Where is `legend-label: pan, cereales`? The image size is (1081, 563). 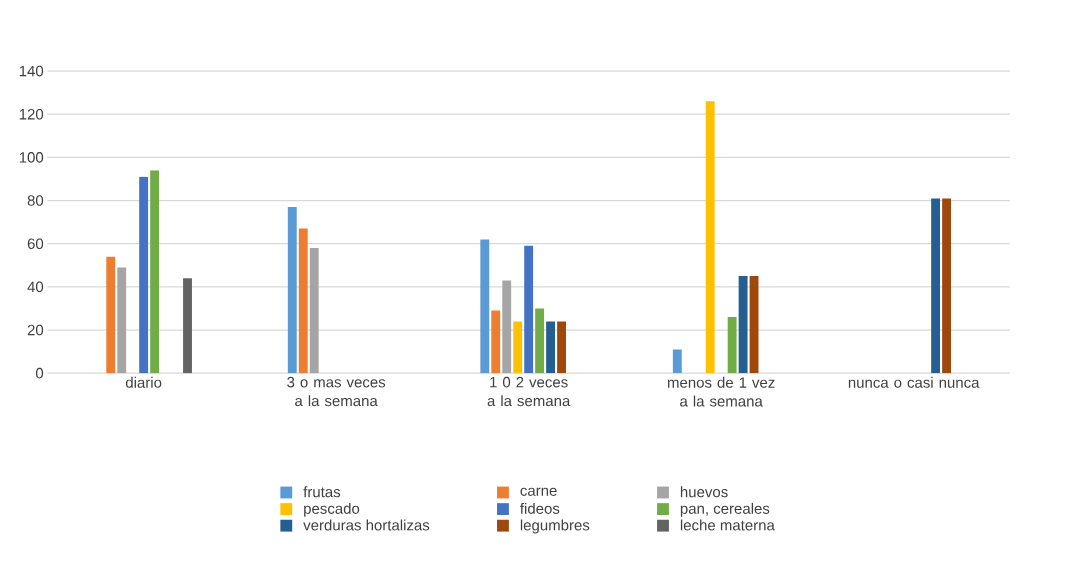
legend-label: pan, cereales is located at coordinates (725, 510).